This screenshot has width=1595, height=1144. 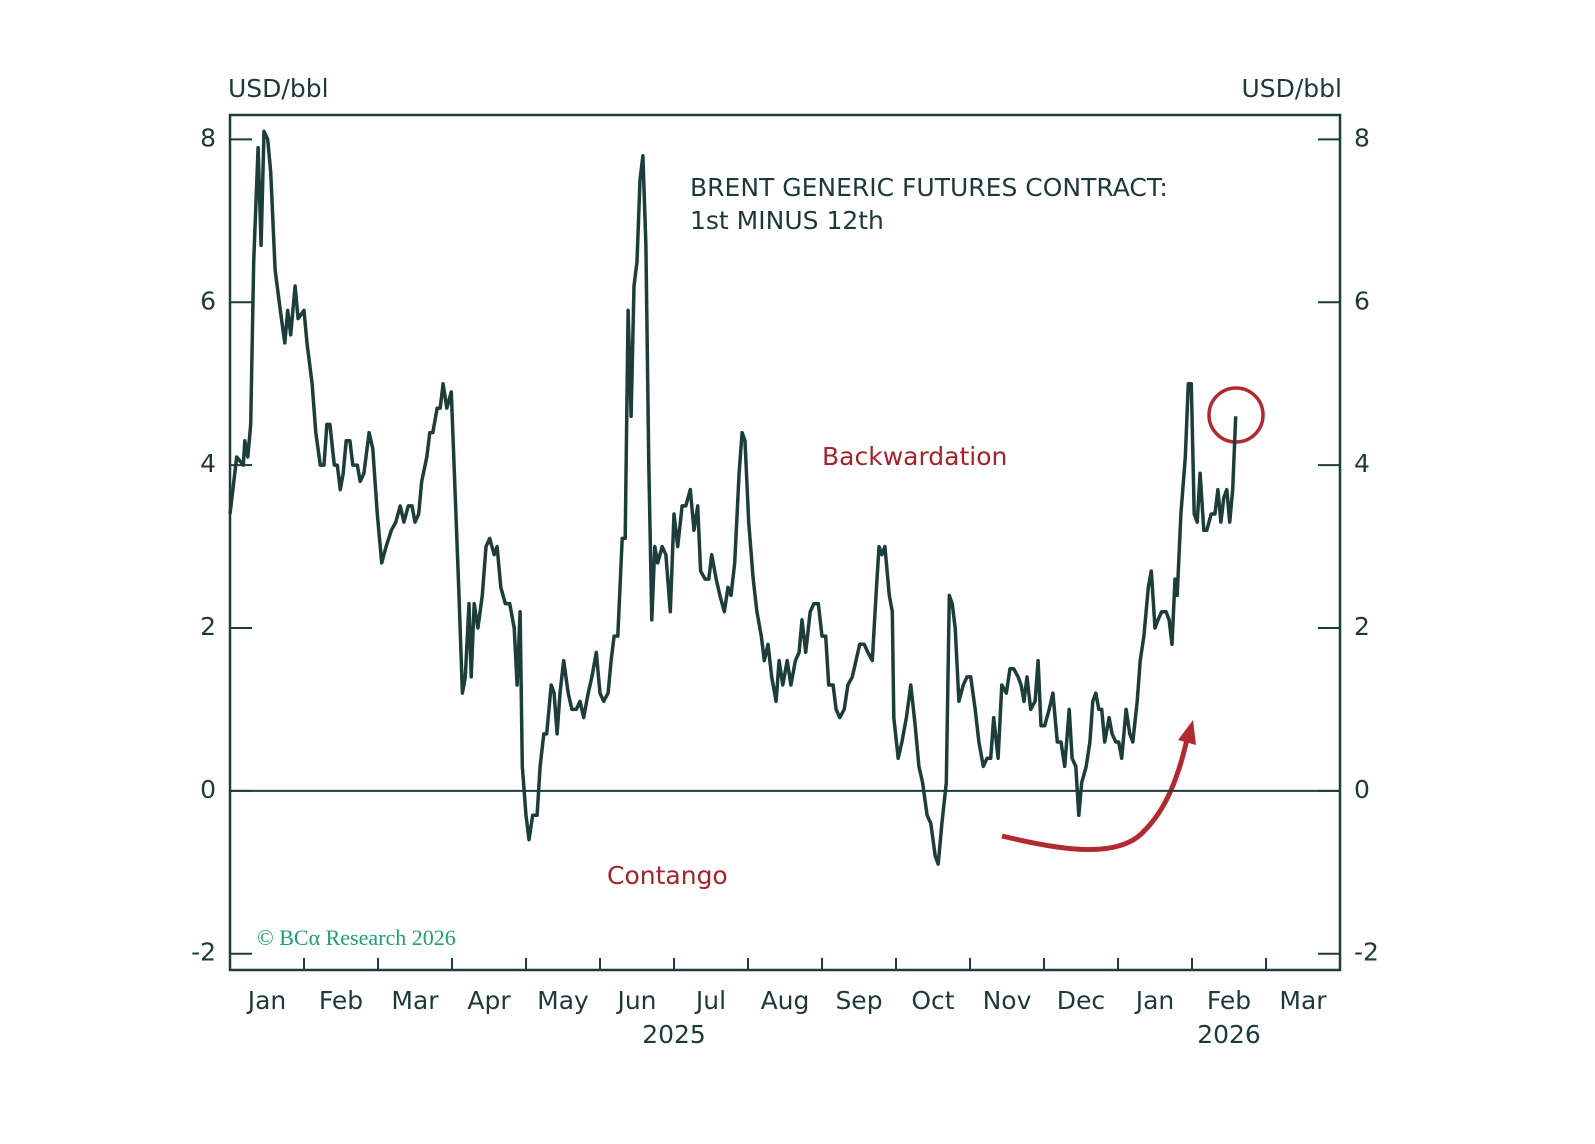 I want to click on x-group-label: 2026, so click(x=1229, y=1034).